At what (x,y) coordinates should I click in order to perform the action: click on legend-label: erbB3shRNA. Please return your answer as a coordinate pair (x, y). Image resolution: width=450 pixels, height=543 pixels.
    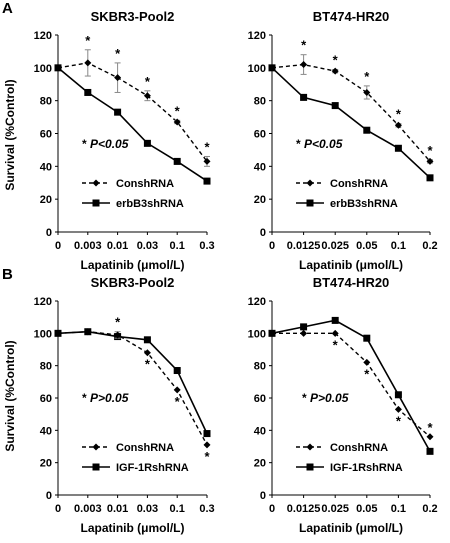
    Looking at the image, I should click on (364, 204).